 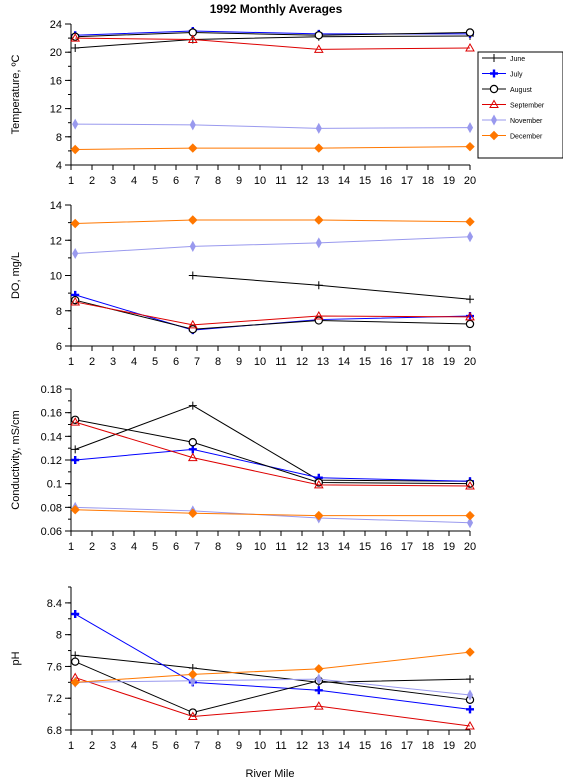 What do you see at coordinates (56, 277) in the screenshot?
I see `y-tick-label: 10` at bounding box center [56, 277].